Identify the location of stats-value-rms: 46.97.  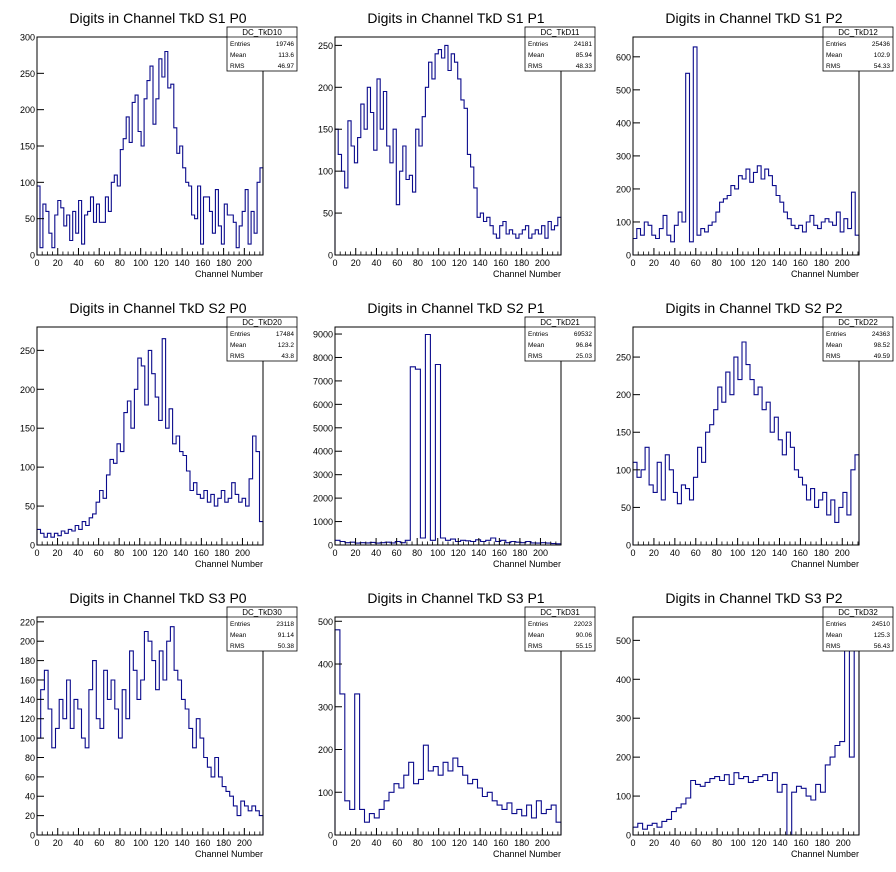
(286, 66).